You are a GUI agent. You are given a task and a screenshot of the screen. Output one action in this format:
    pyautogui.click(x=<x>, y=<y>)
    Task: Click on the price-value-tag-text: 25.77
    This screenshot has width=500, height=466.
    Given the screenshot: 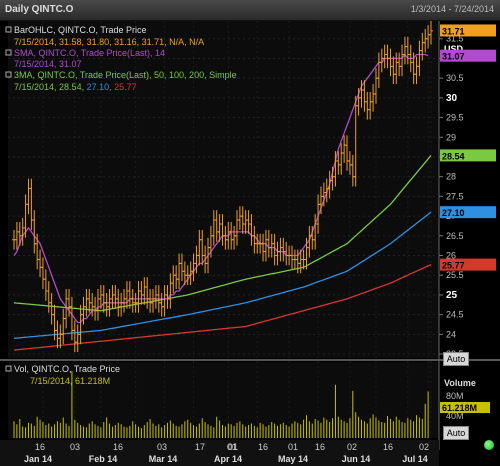 What is the action you would take?
    pyautogui.click(x=453, y=266)
    